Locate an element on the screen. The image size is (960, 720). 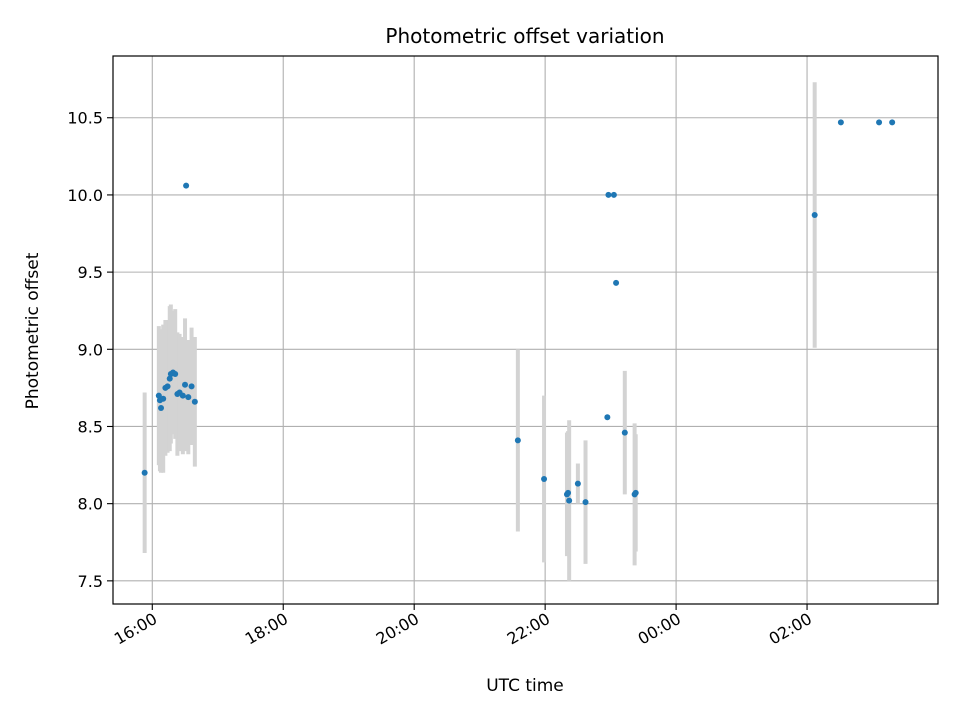
y-axis-ticks: 7.5 8.0 8.5 9.0 9.5 10.0 10.5 is located at coordinates (90, 350).